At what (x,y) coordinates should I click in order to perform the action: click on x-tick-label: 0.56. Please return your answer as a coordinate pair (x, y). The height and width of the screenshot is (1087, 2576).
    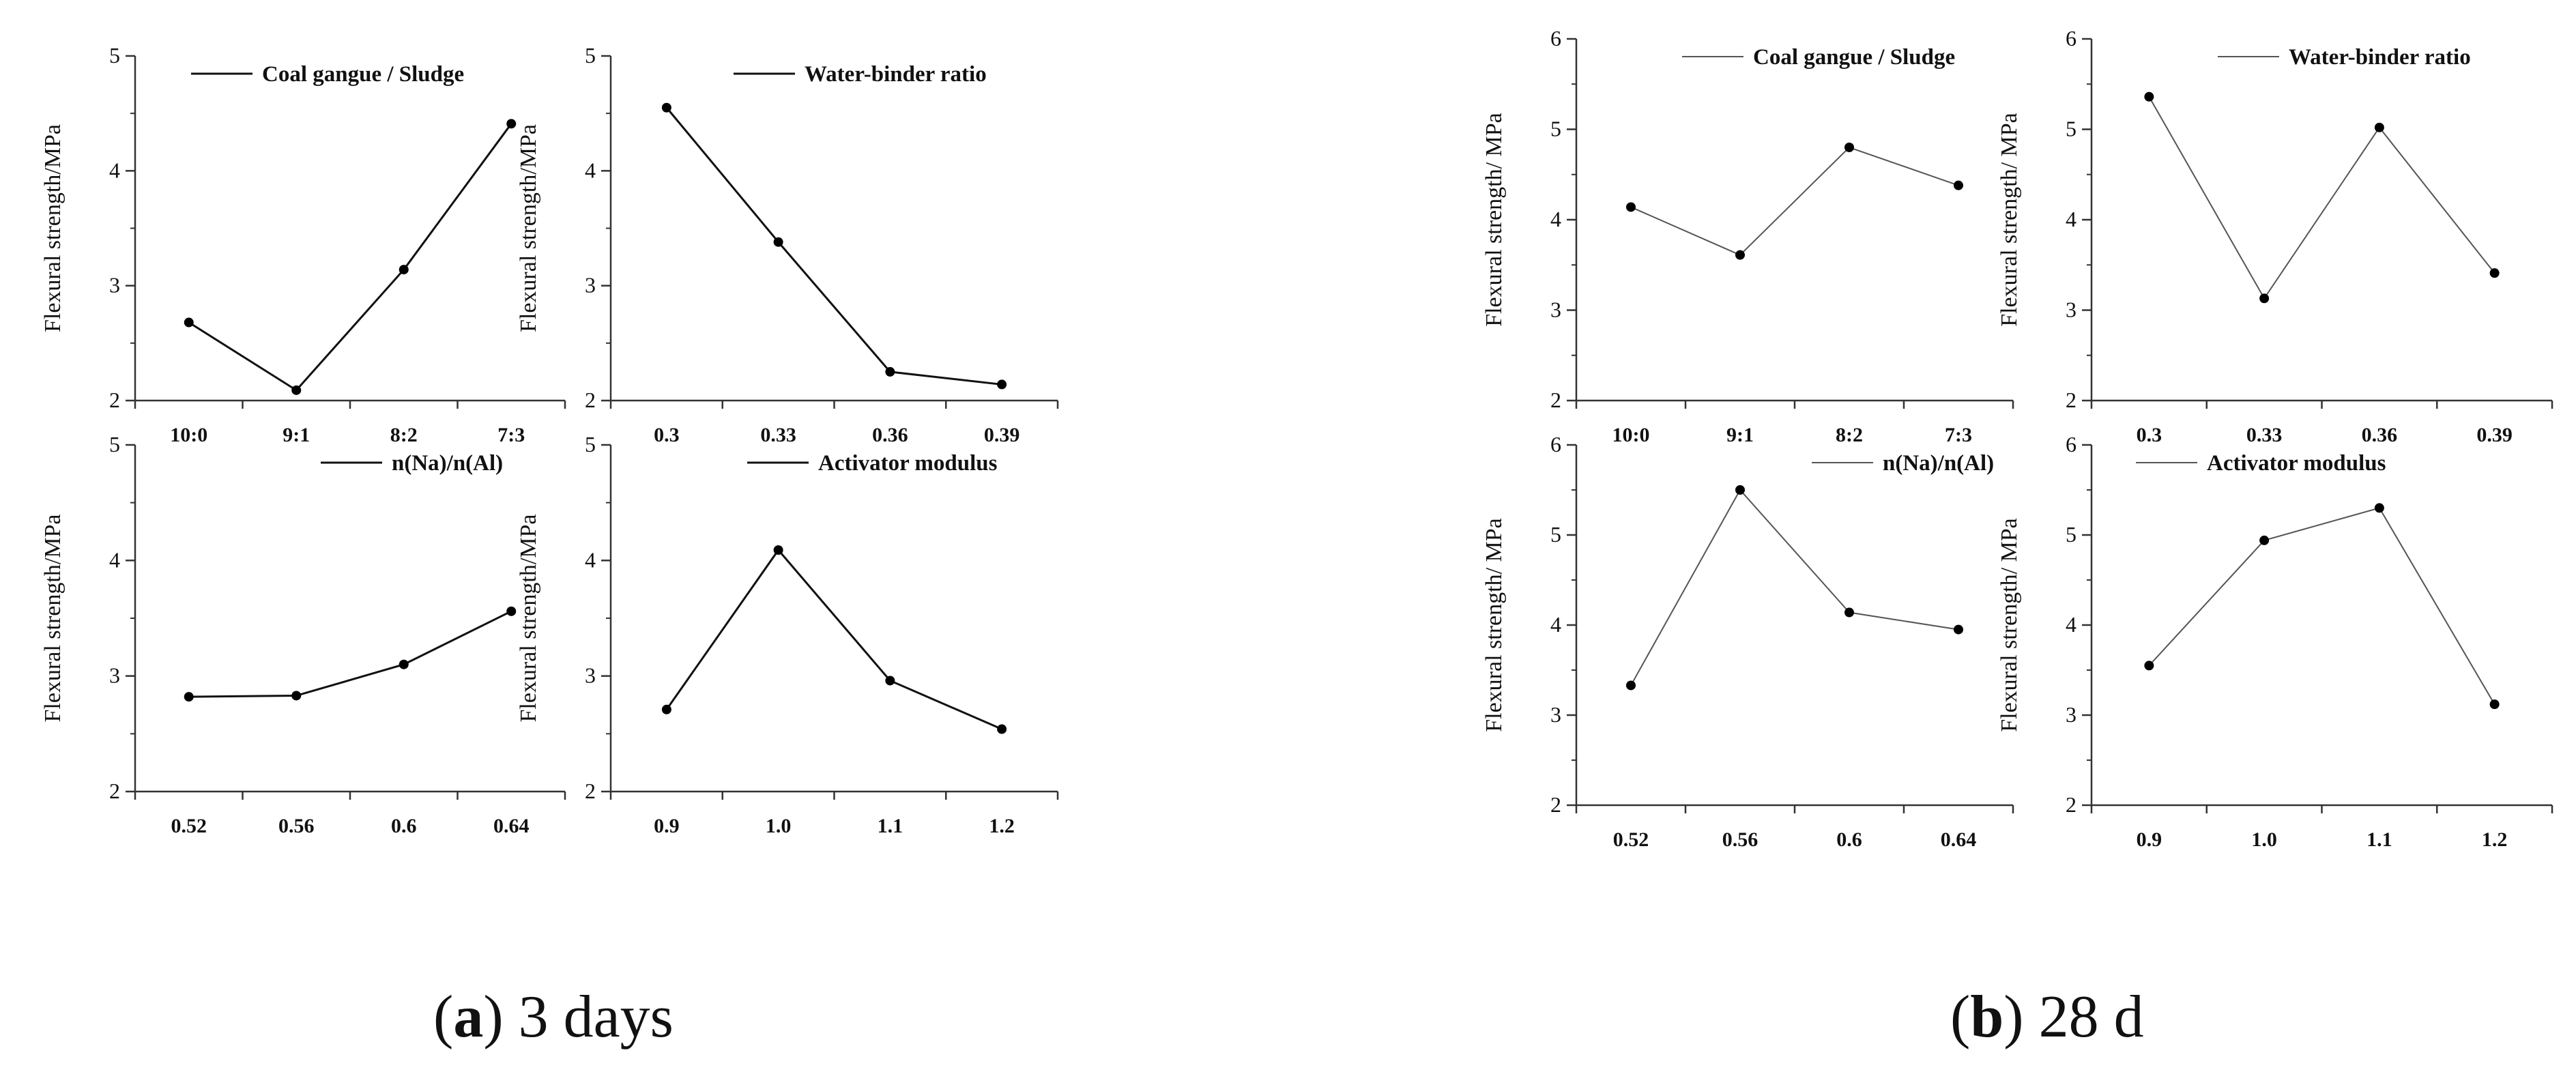
    Looking at the image, I should click on (296, 826).